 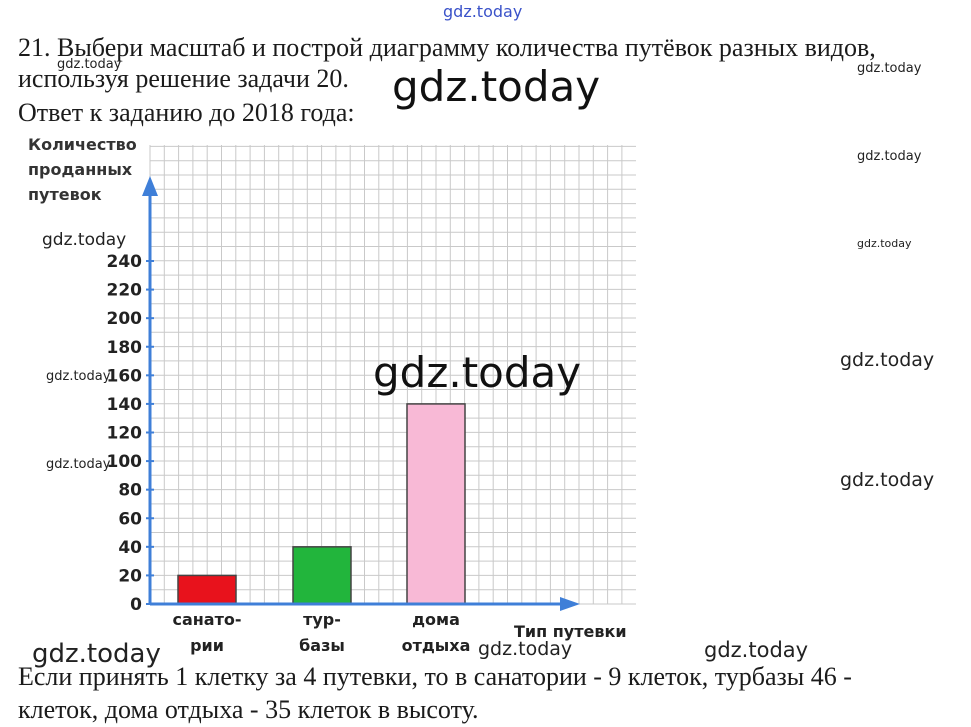 I want to click on watermark-small-4: gdz.today, so click(x=884, y=243).